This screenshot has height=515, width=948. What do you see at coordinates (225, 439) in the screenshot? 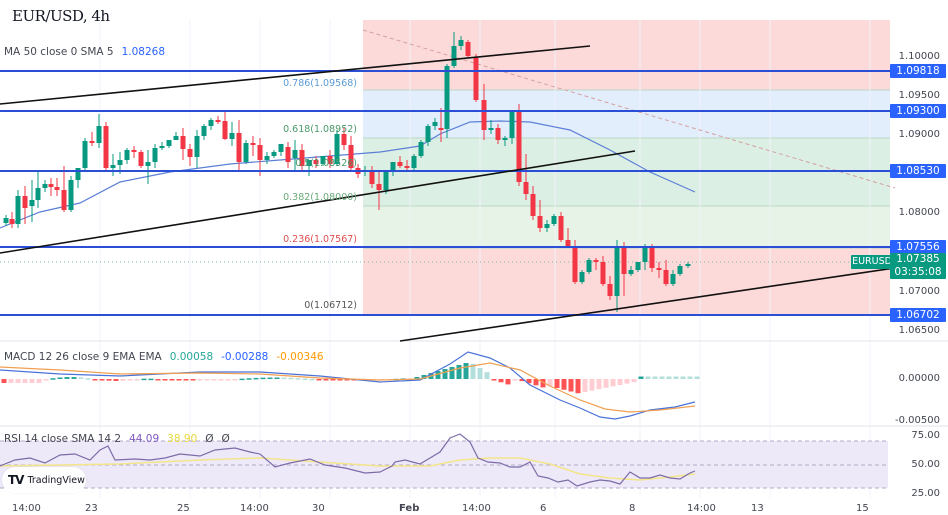
I see `rsi-extra-2: Ø` at bounding box center [225, 439].